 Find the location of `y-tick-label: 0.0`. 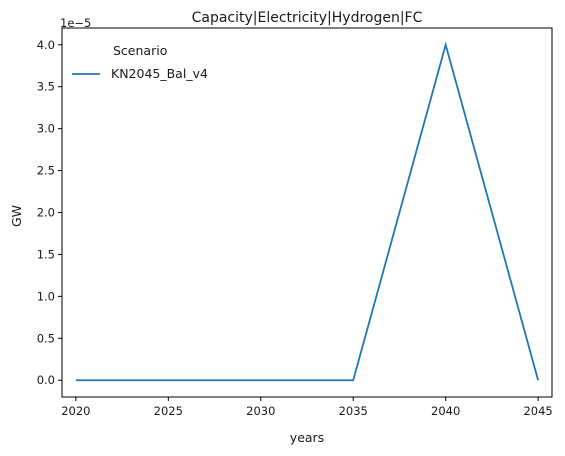

y-tick-label: 0.0 is located at coordinates (46, 380).